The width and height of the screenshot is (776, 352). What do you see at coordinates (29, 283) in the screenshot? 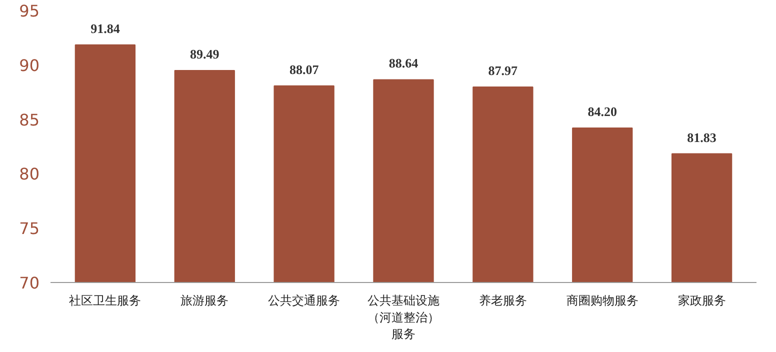
I see `y-tick-label: 70` at bounding box center [29, 283].